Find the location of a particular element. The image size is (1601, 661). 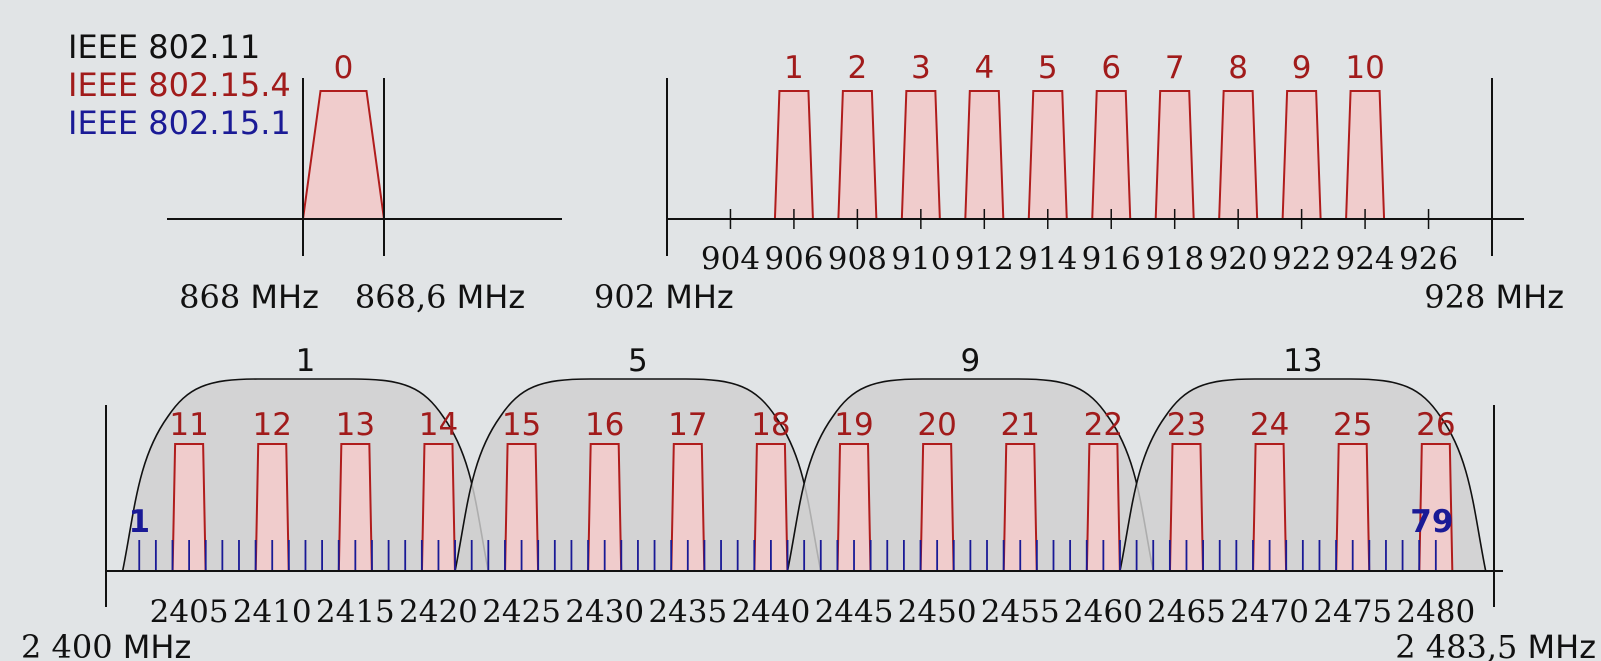

channel-label-13: 13 is located at coordinates (355, 425).